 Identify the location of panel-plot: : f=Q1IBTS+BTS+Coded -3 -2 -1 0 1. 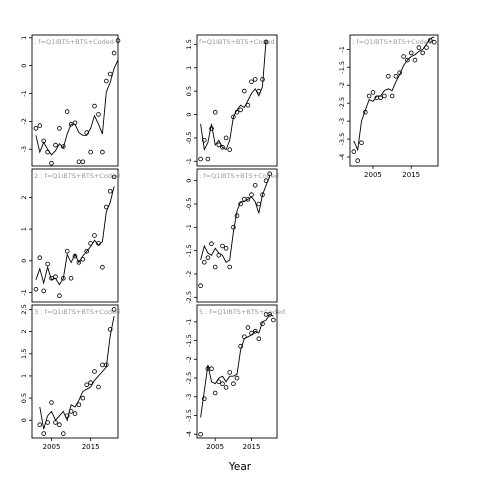
(70, 100).